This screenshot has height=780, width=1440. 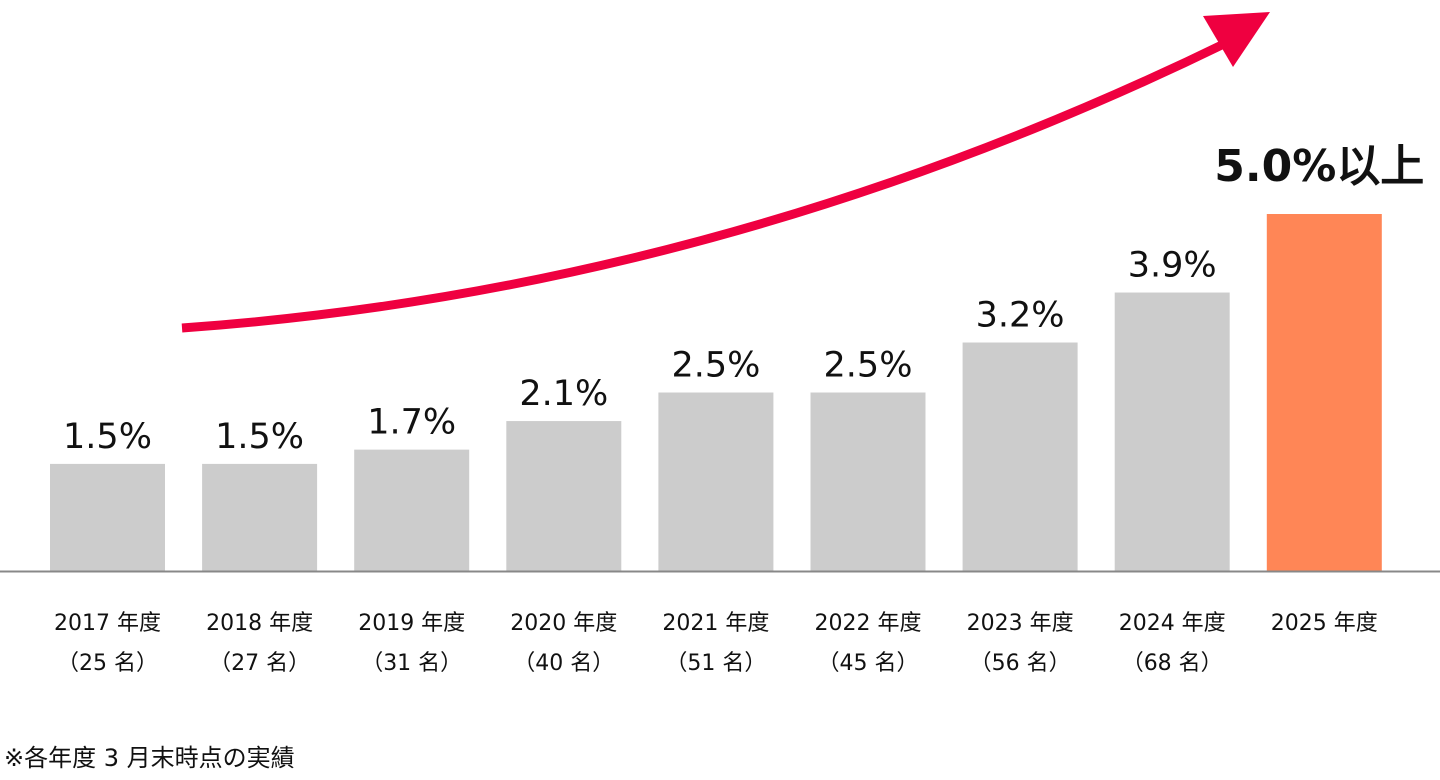 What do you see at coordinates (715, 623) in the screenshot?
I see `x-tick-label-4: 2021 年度` at bounding box center [715, 623].